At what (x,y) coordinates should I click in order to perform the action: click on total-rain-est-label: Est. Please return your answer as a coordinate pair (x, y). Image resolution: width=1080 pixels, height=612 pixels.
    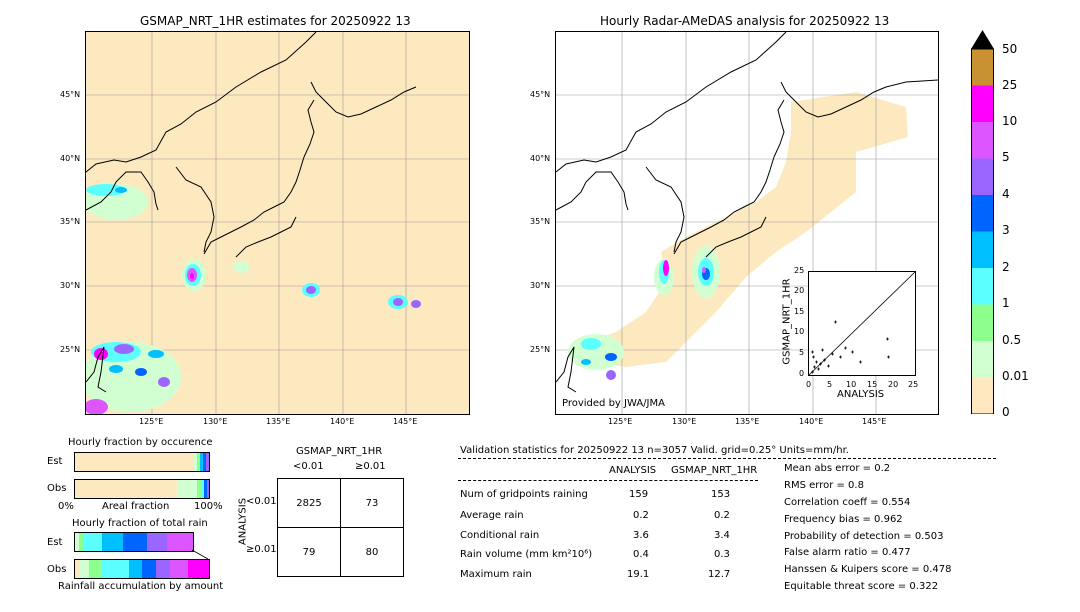
    Looking at the image, I should click on (55, 542).